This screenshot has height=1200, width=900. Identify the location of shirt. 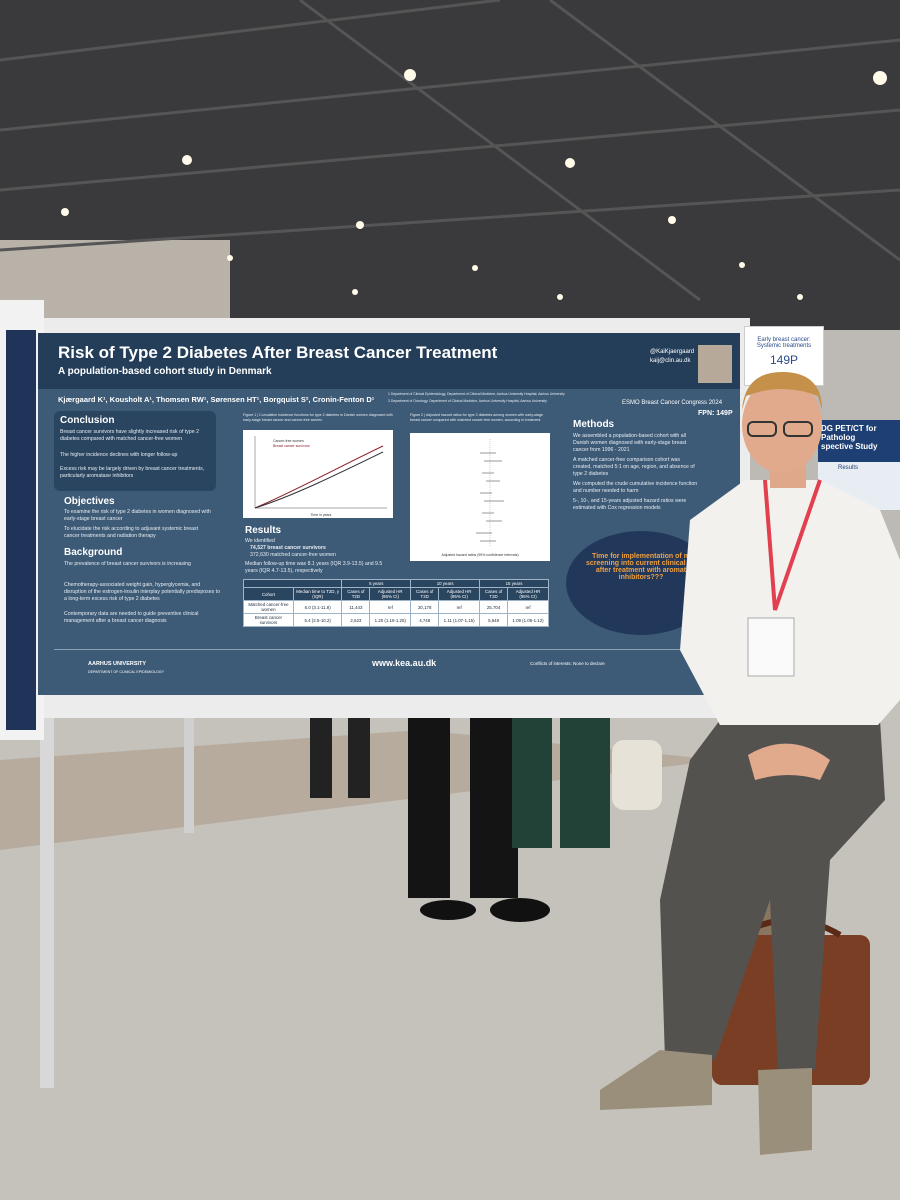
(790, 602).